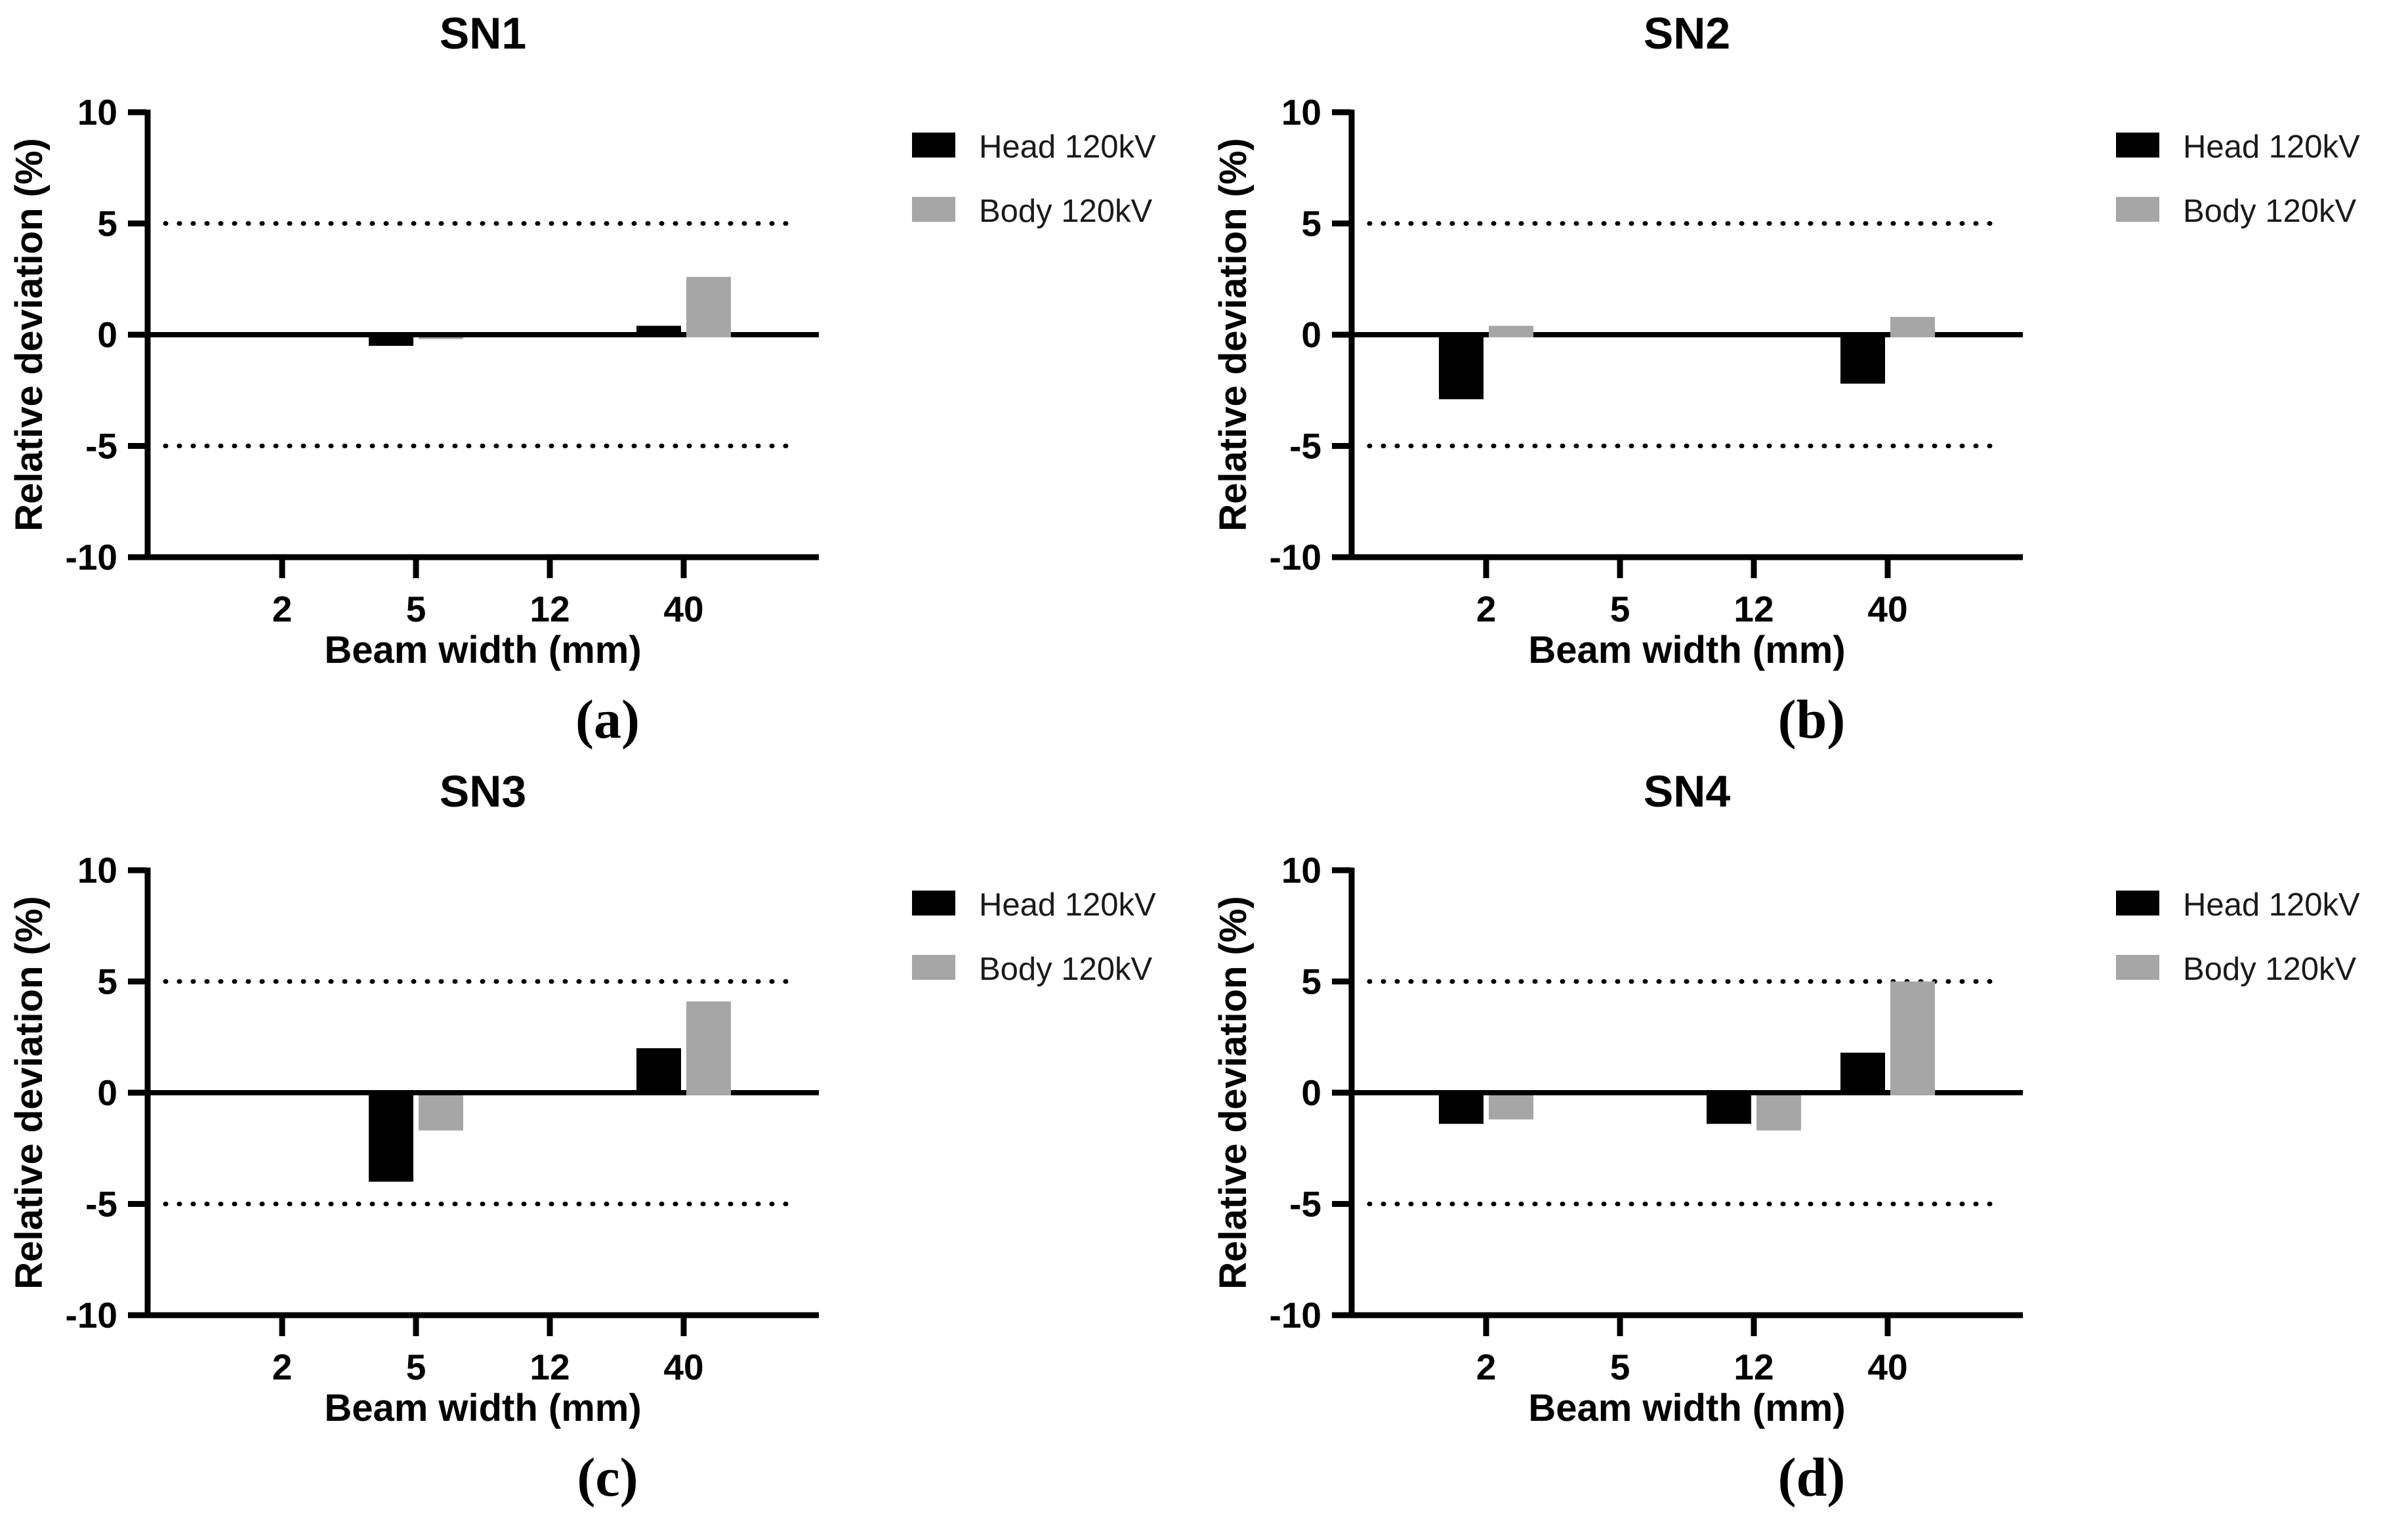 The height and width of the screenshot is (1516, 2408). I want to click on panel-title: SN4, so click(1687, 791).